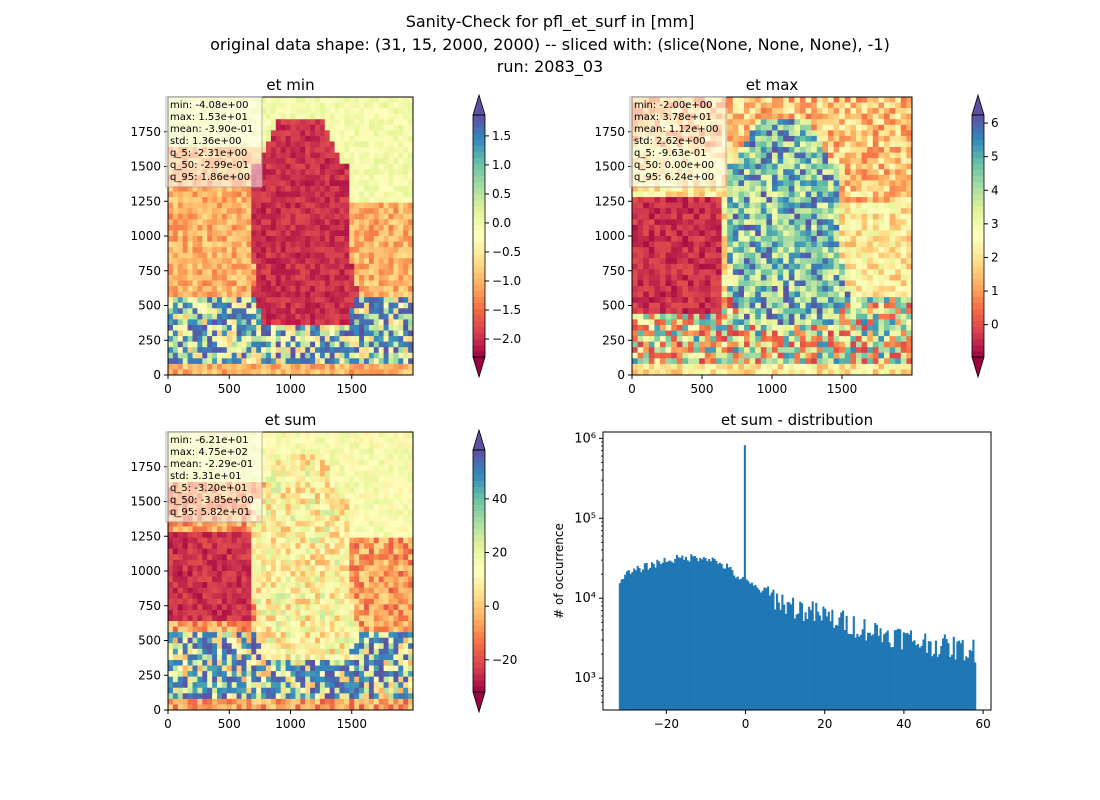 The image size is (1100, 800). I want to click on x-tick-label: 1000, so click(772, 389).